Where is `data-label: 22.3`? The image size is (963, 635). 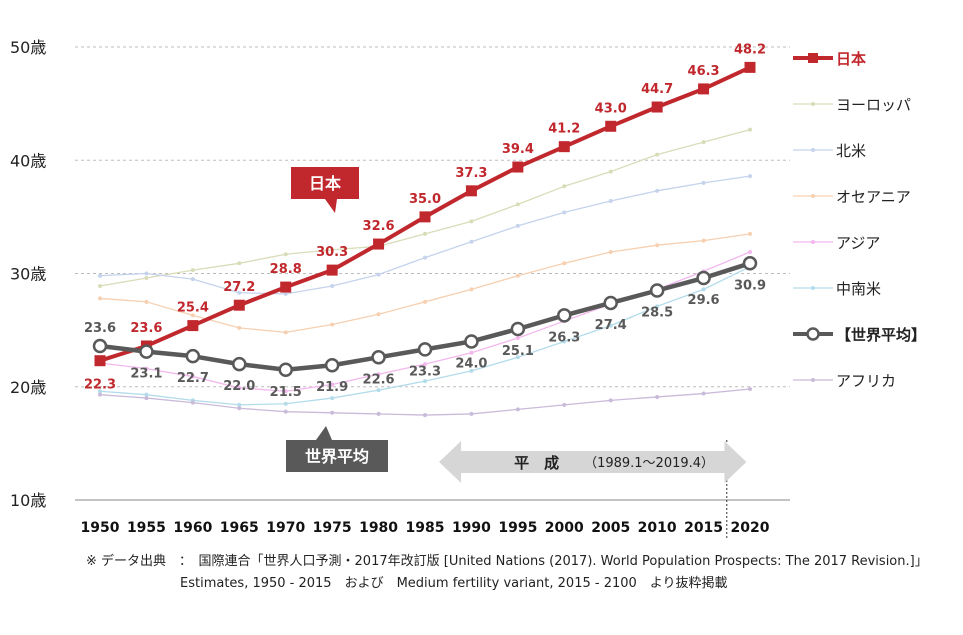 data-label: 22.3 is located at coordinates (100, 385).